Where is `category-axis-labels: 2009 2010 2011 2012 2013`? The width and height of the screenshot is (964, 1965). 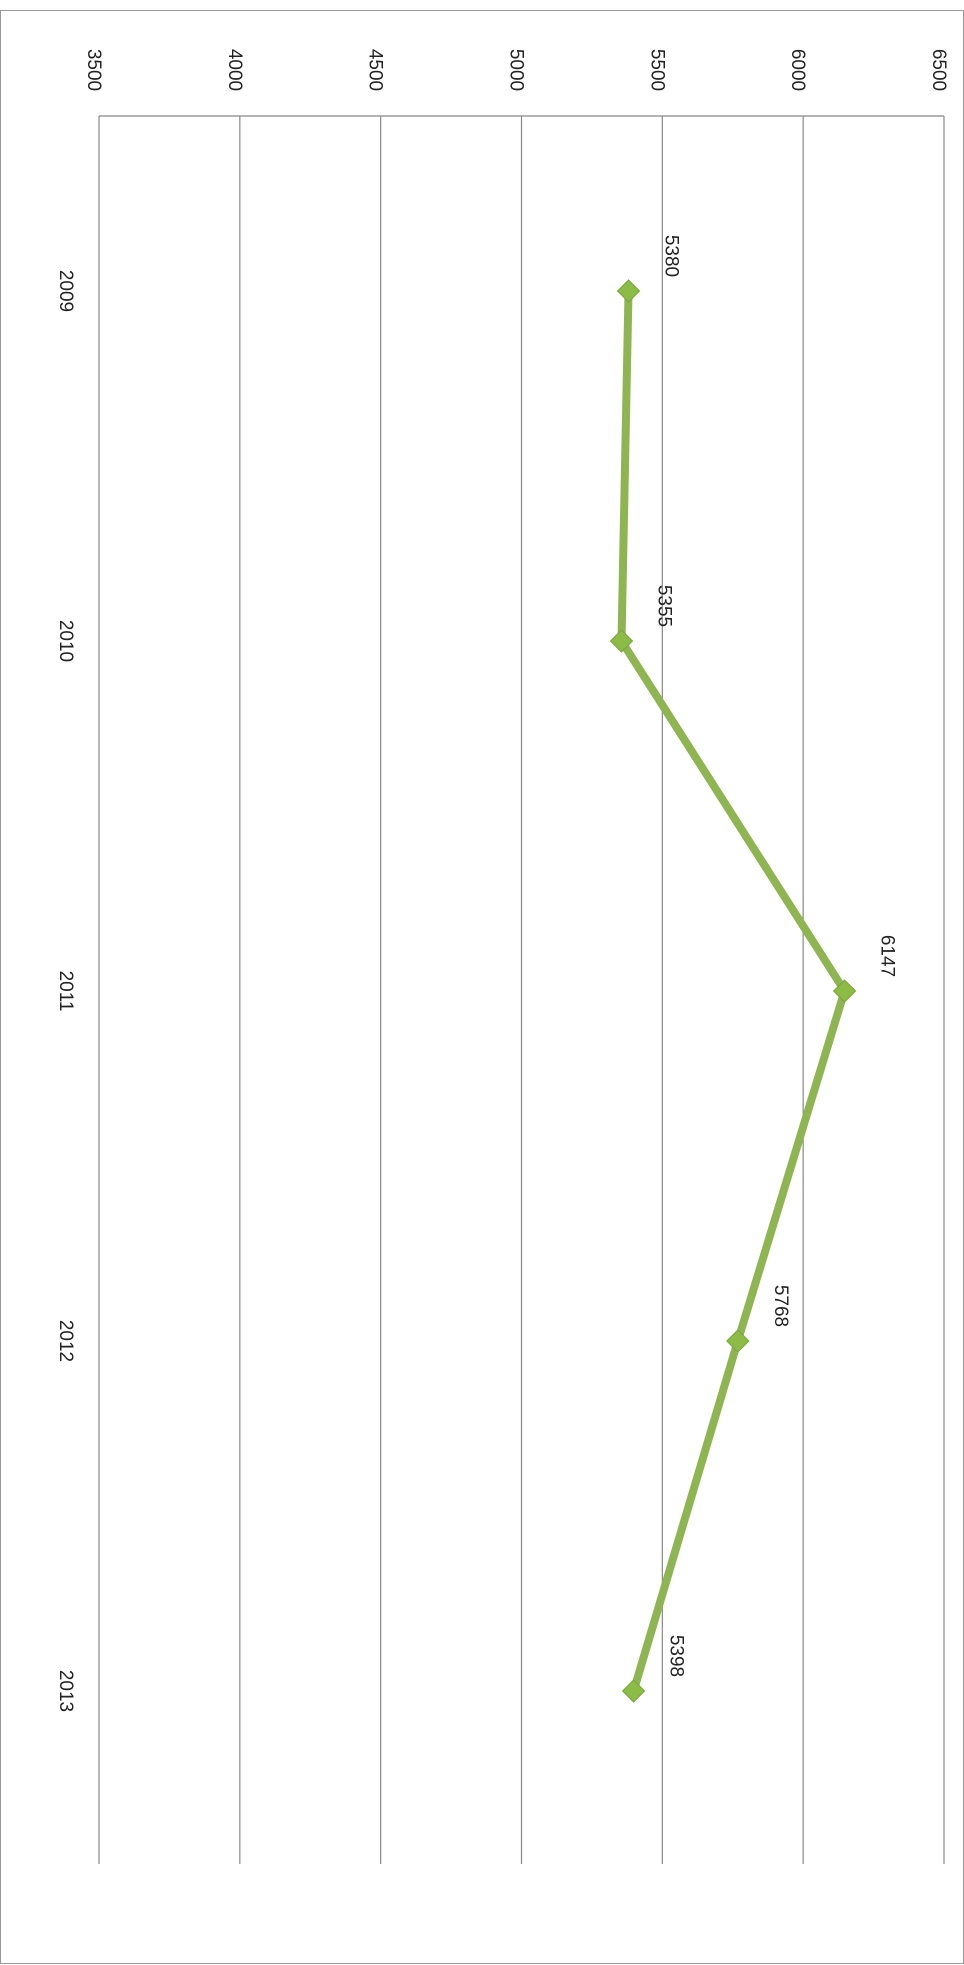 category-axis-labels: 2009 2010 2011 2012 2013 is located at coordinates (65, 991).